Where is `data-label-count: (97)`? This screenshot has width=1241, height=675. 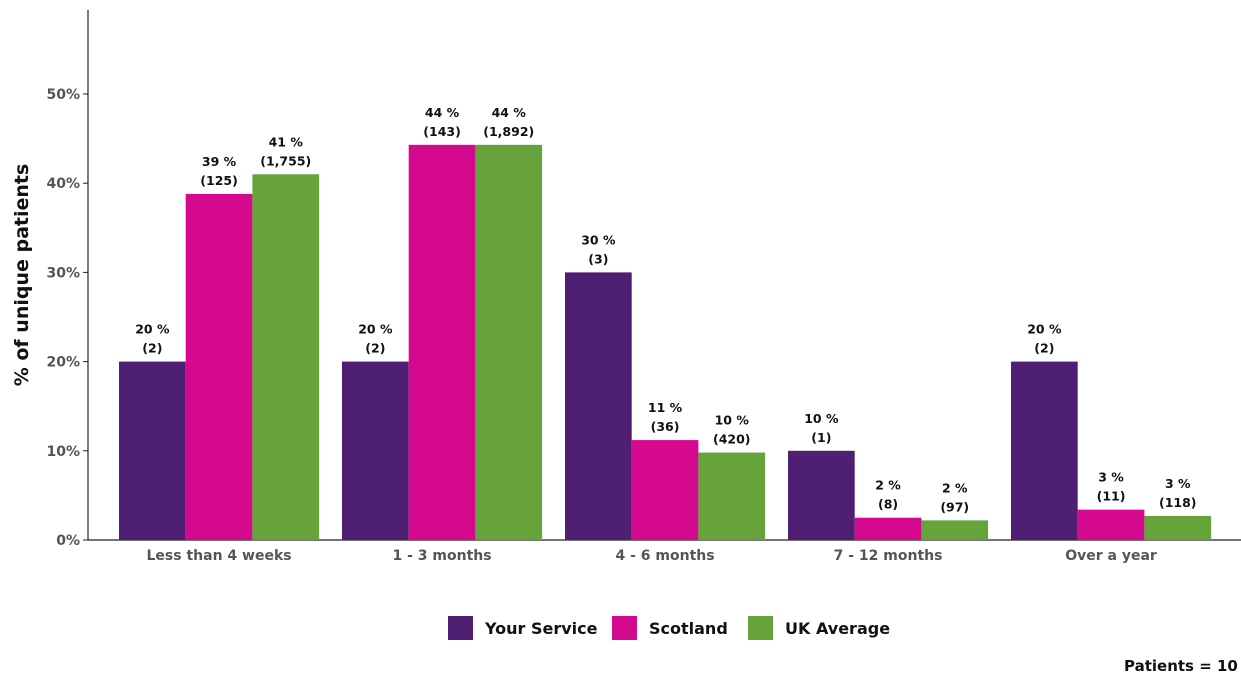
data-label-count: (97) is located at coordinates (954, 506).